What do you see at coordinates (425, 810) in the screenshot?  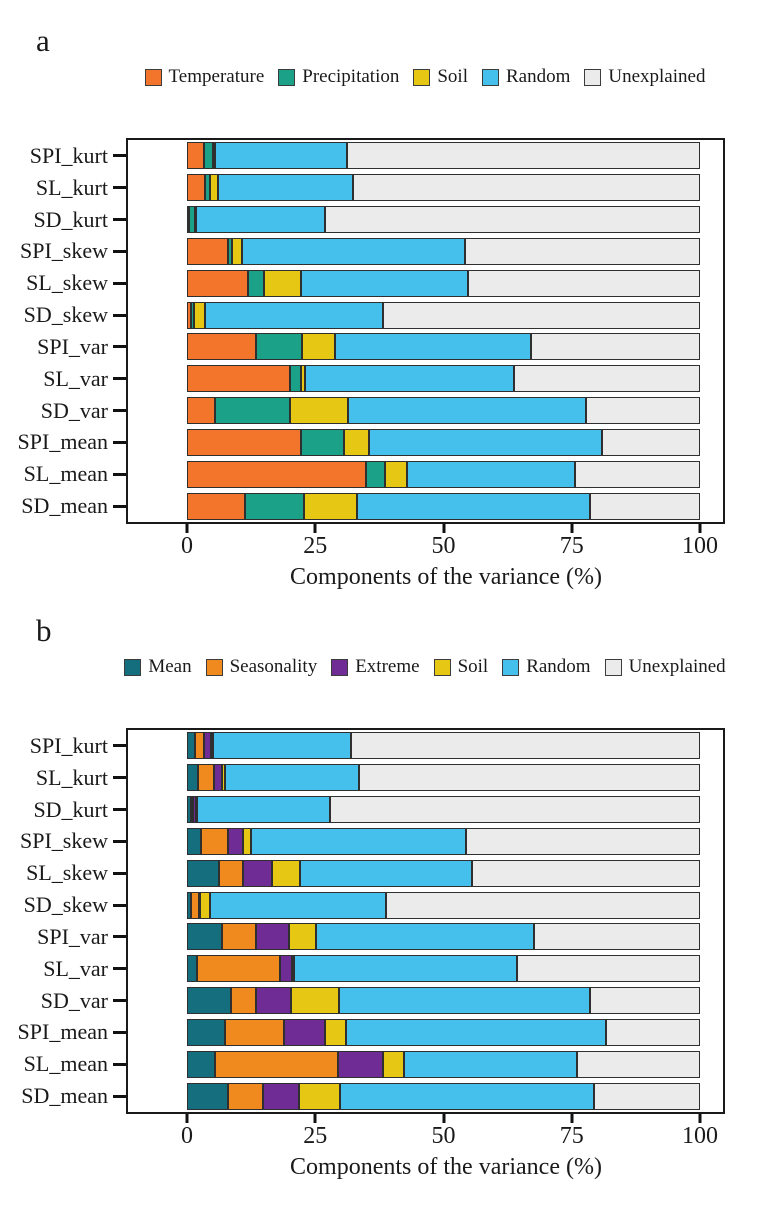 I see `bar-row-sd-kurt` at bounding box center [425, 810].